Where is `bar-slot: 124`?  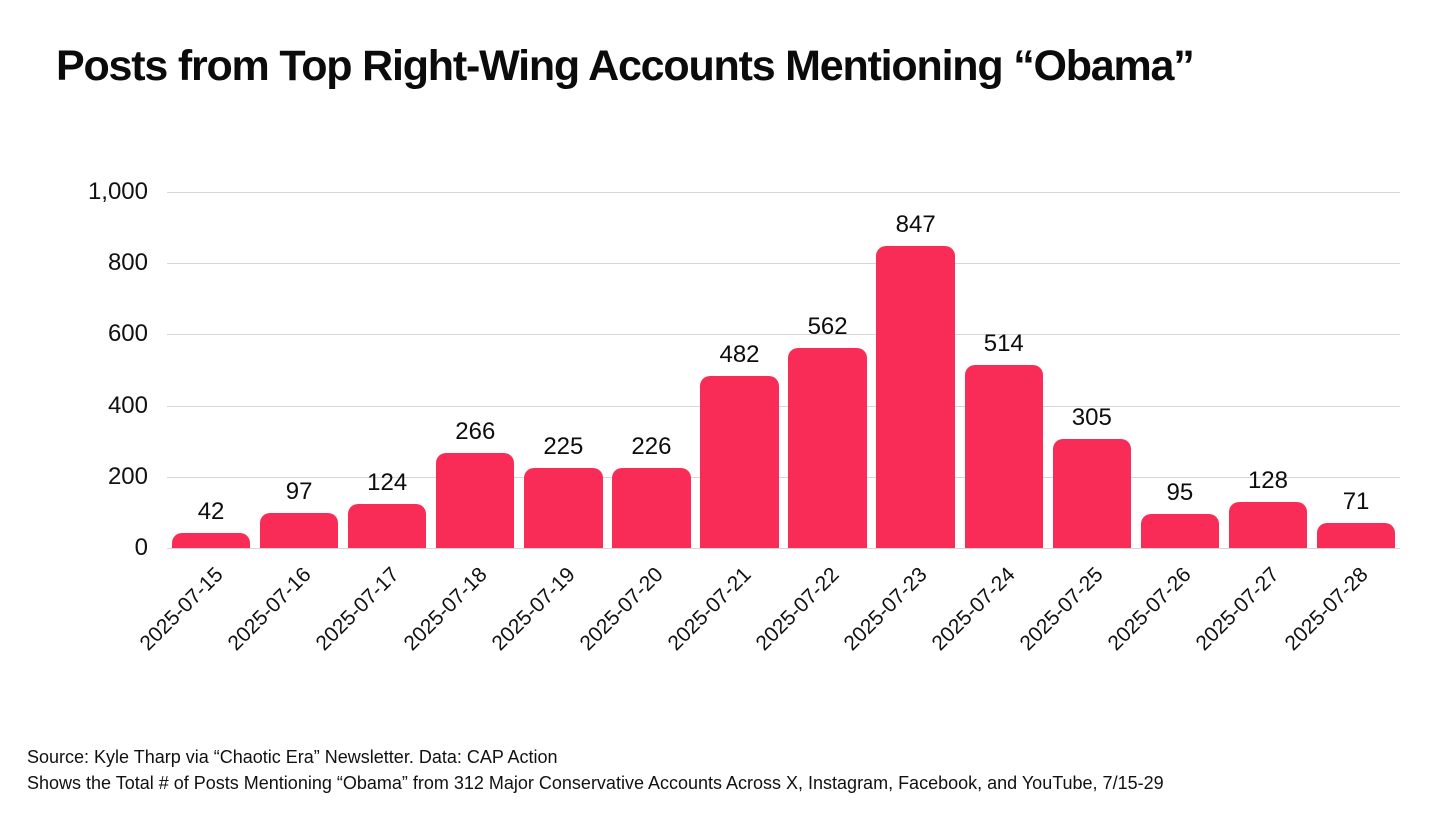
bar-slot: 124 is located at coordinates (387, 370).